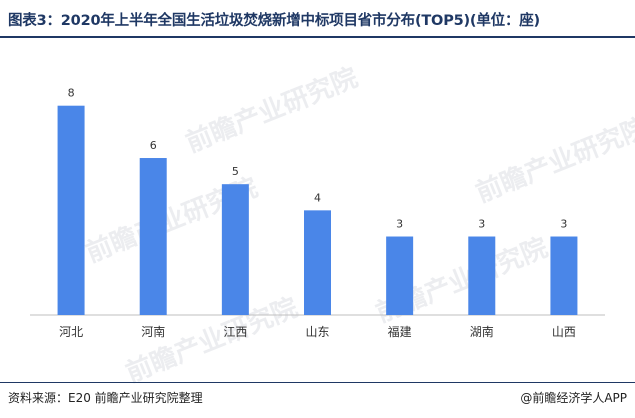  Describe the element at coordinates (400, 331) in the screenshot. I see `x-tick-label-4: 福建` at that location.